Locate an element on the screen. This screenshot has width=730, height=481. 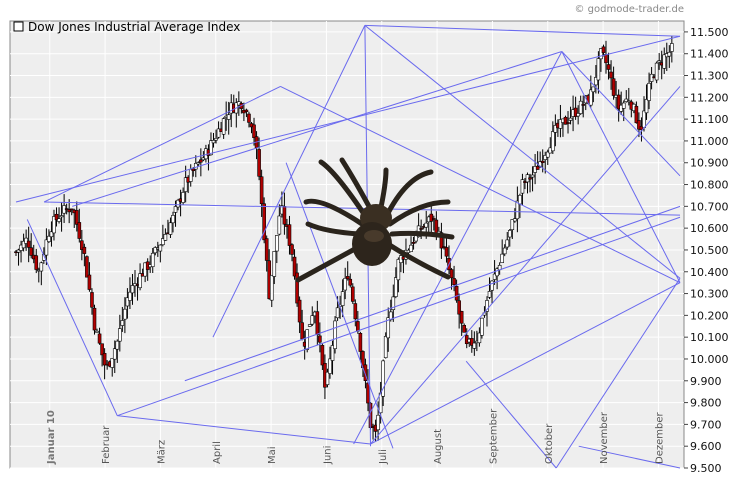
y-tick-label: 10.500 is located at coordinates (709, 250).